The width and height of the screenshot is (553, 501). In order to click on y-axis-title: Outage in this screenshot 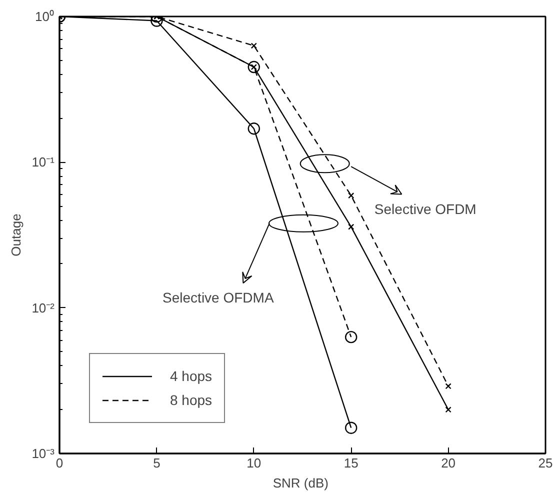, I will do `click(16, 235)`.